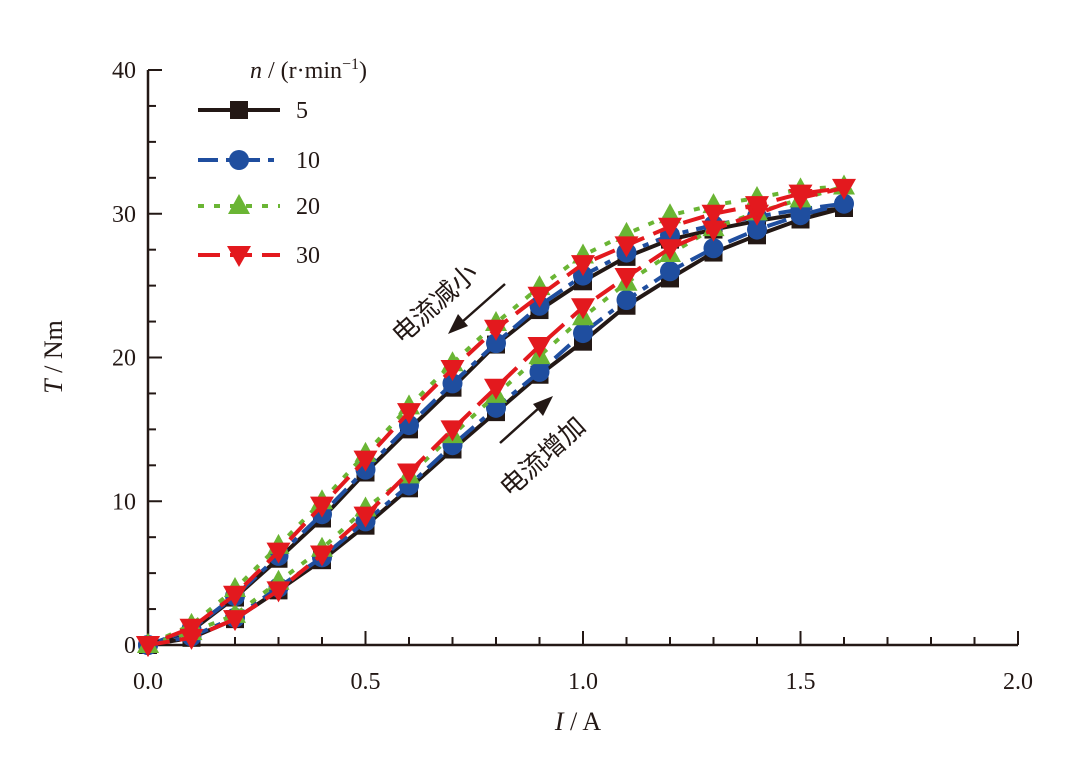 The width and height of the screenshot is (1076, 769). Describe the element at coordinates (308, 207) in the screenshot. I see `legend-label: 20` at that location.